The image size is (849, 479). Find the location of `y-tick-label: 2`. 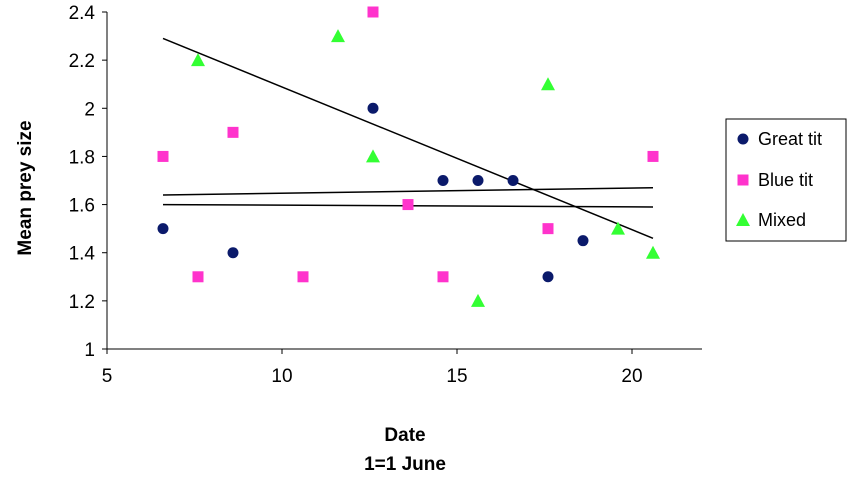

y-tick-label: 2 is located at coordinates (89, 109).